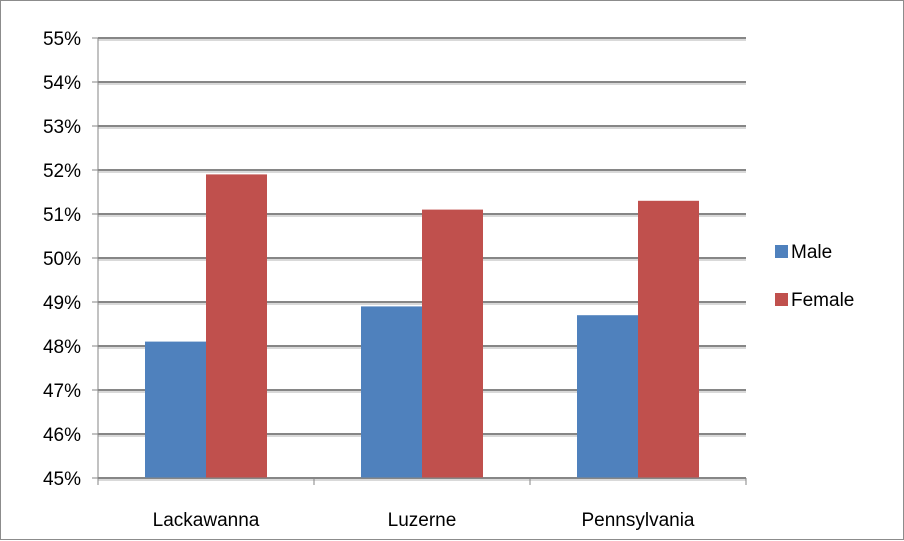 This screenshot has width=904, height=541. I want to click on y-tick-label: 45%, so click(62, 479).